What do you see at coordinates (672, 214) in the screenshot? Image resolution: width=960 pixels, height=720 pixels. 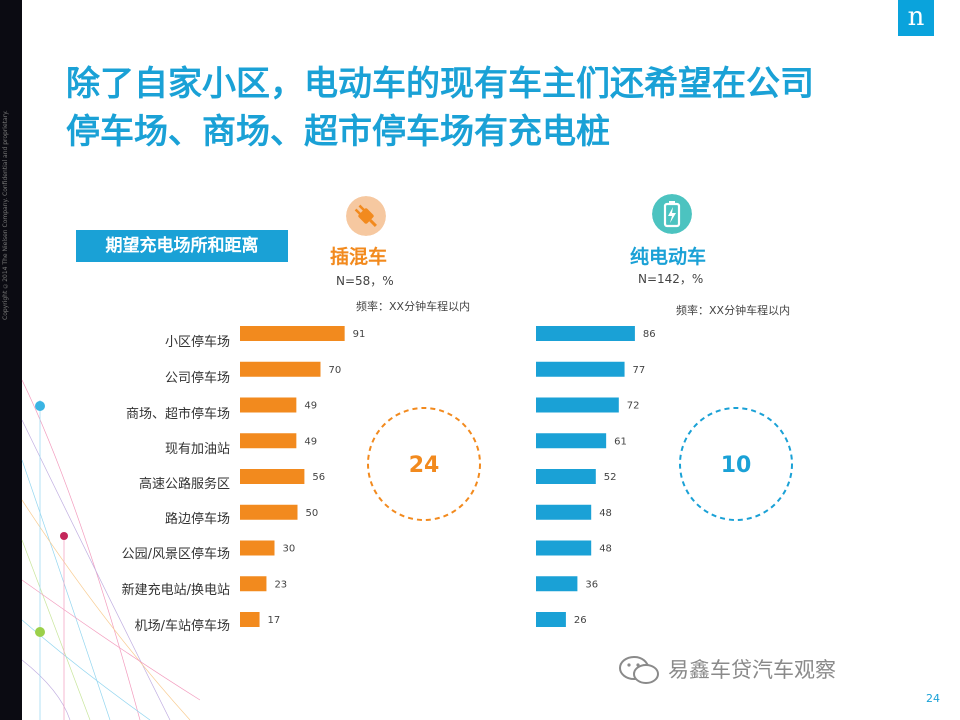 I see `battery-icon` at bounding box center [672, 214].